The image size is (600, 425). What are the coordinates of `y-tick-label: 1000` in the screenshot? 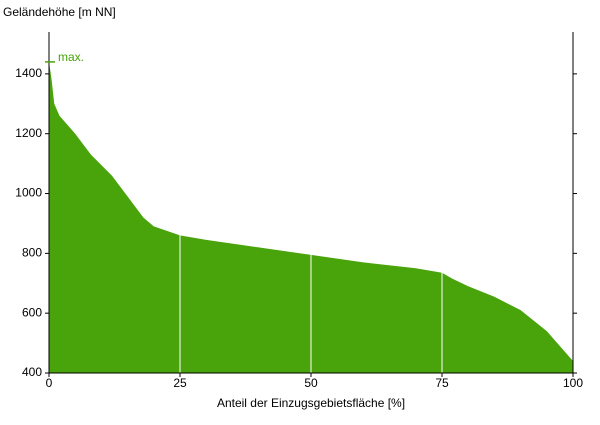 It's located at (28, 193).